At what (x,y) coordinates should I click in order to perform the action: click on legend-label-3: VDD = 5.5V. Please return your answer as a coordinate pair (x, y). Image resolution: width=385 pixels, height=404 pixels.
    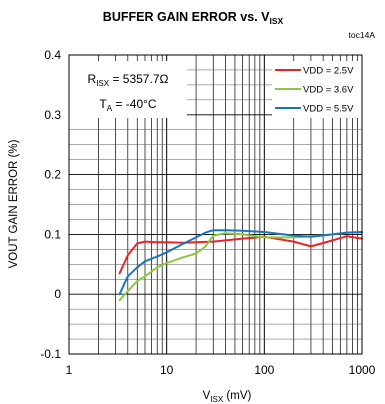
    Looking at the image, I should click on (328, 109).